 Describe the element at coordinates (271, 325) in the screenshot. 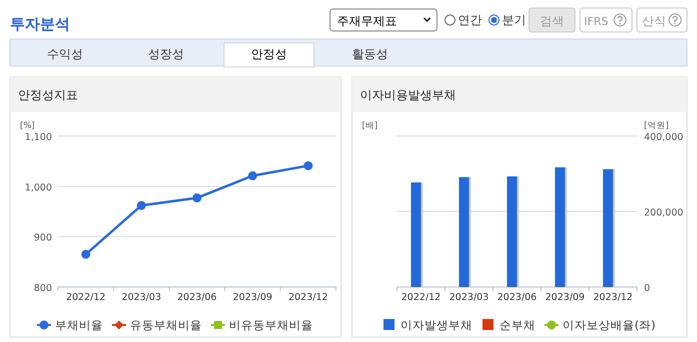

I see `legend-label: 비유동부채비율` at that location.